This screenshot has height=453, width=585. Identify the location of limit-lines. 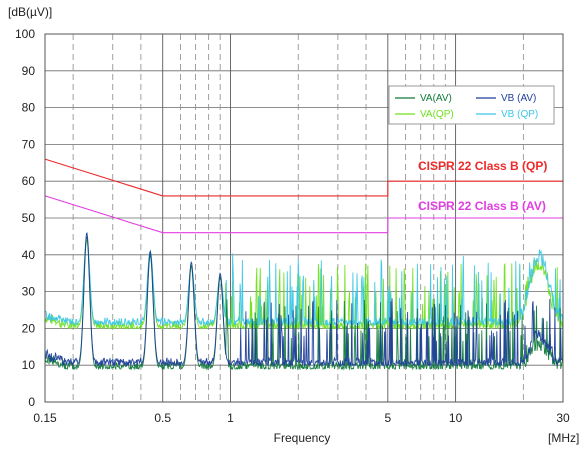
(303, 196).